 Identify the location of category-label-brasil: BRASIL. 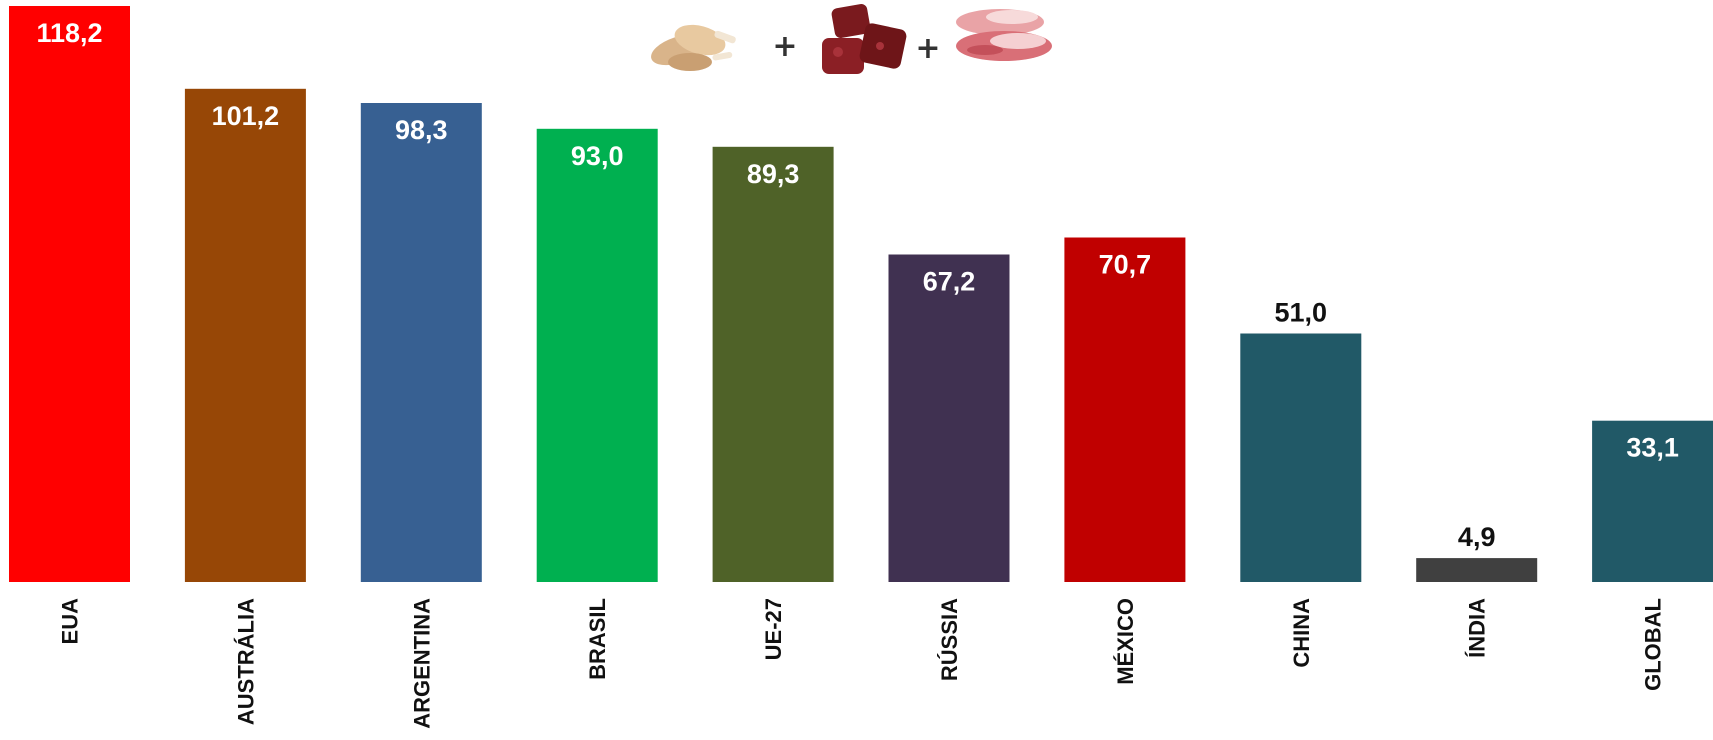
(597, 639).